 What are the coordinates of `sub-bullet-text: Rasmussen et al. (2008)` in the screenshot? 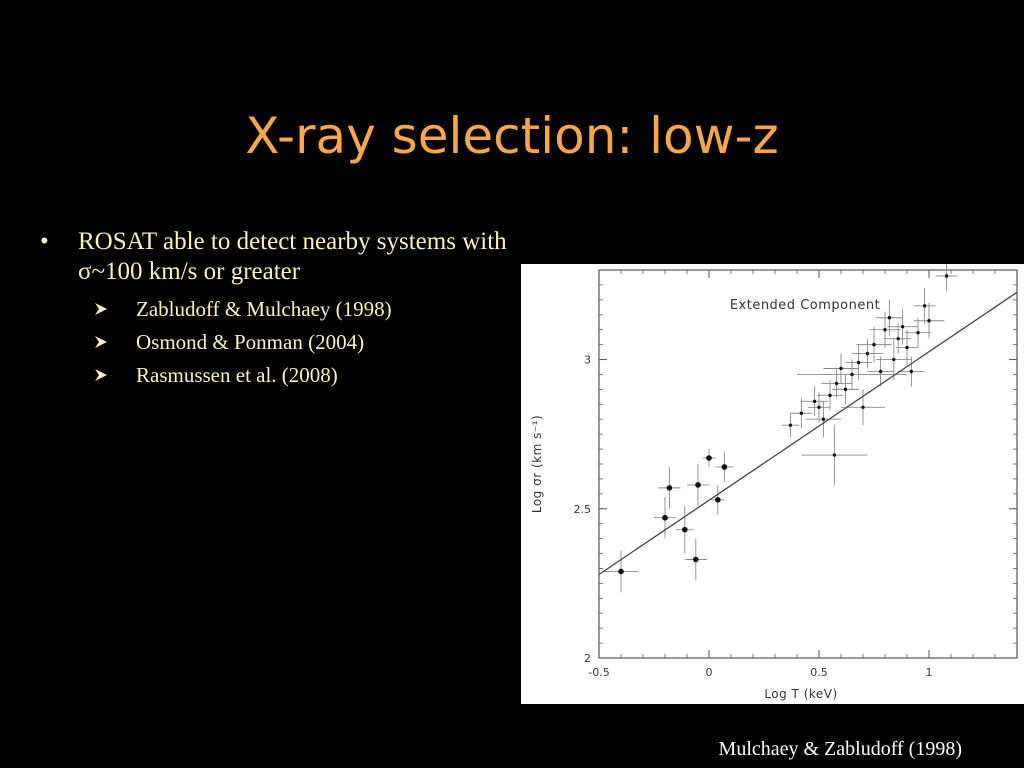 It's located at (237, 375).